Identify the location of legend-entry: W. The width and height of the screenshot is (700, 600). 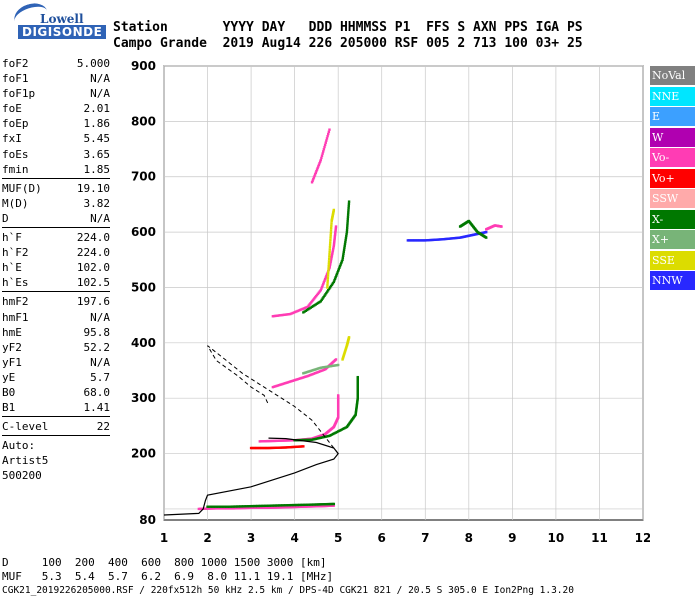
(672, 137).